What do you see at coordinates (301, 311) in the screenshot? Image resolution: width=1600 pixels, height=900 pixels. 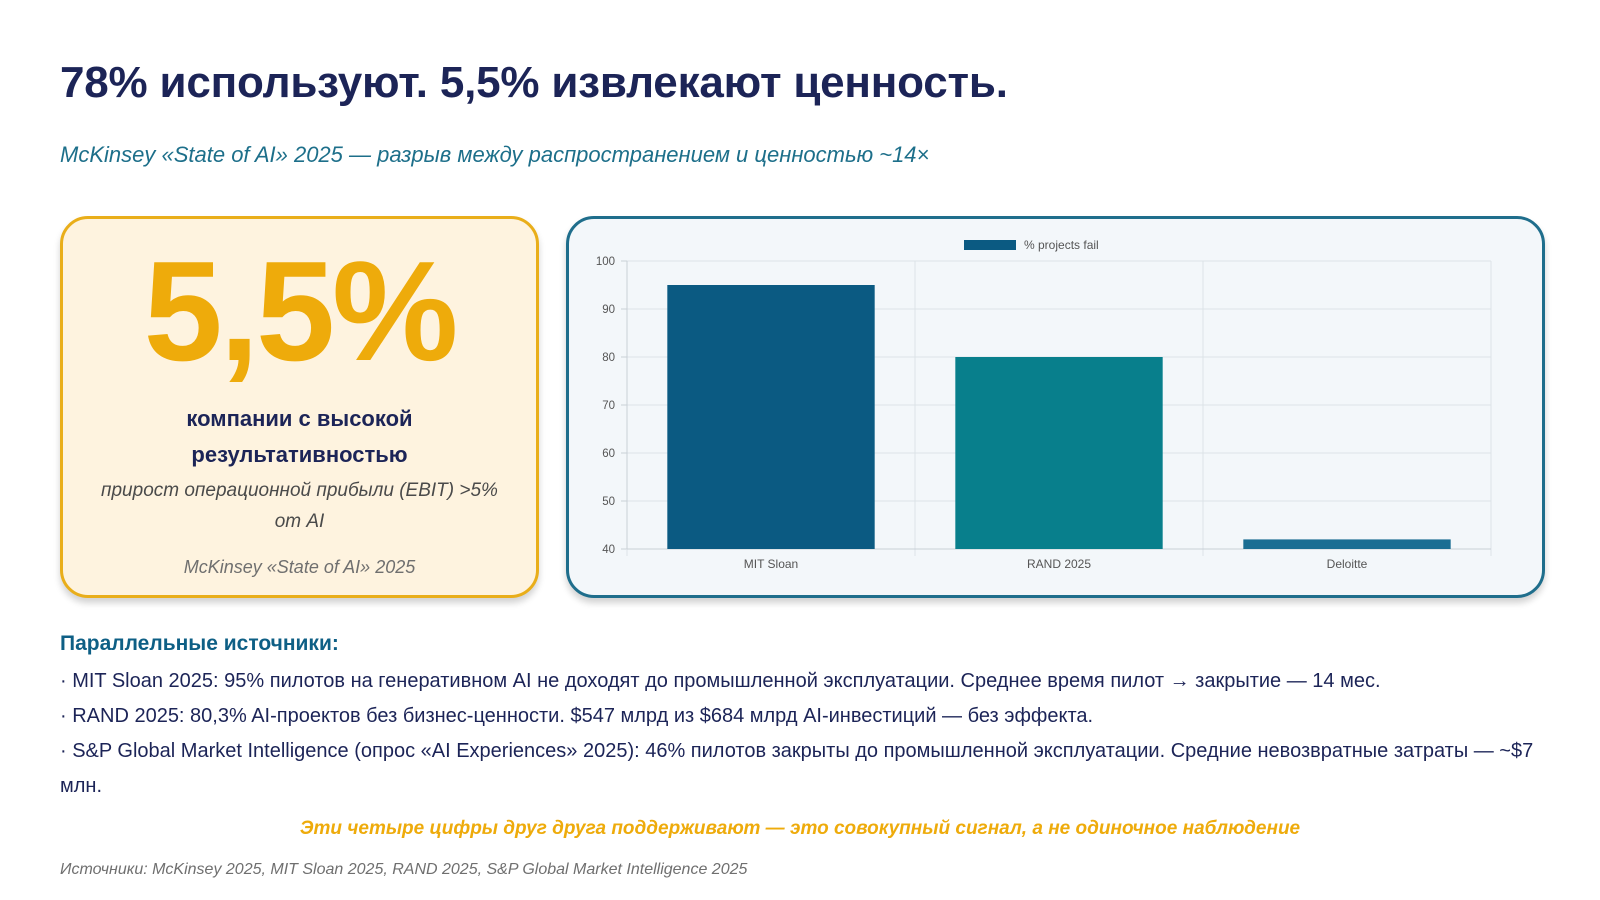 I see `stat-value: 5,5%` at bounding box center [301, 311].